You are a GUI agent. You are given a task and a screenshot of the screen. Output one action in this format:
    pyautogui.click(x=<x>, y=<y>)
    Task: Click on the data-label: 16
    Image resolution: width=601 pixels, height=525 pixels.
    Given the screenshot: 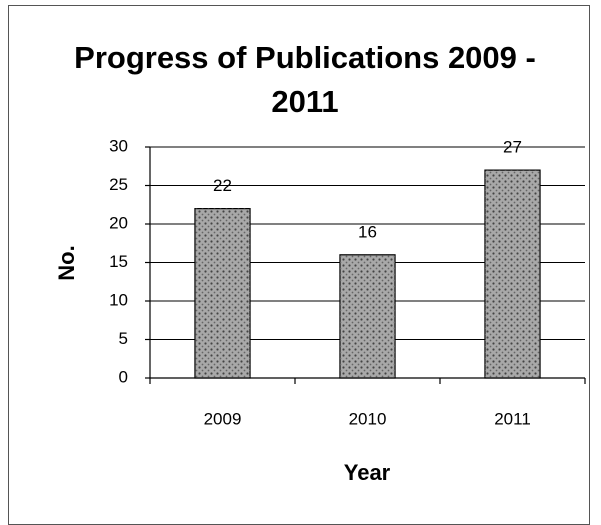 What is the action you would take?
    pyautogui.click(x=367, y=231)
    